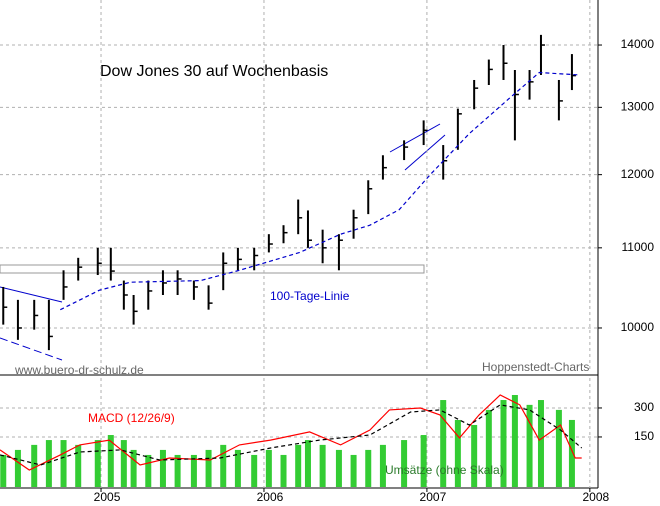 This screenshot has height=506, width=660. Describe the element at coordinates (310, 296) in the screenshot. I see `ma-label: 100-Tage-Linie` at that location.